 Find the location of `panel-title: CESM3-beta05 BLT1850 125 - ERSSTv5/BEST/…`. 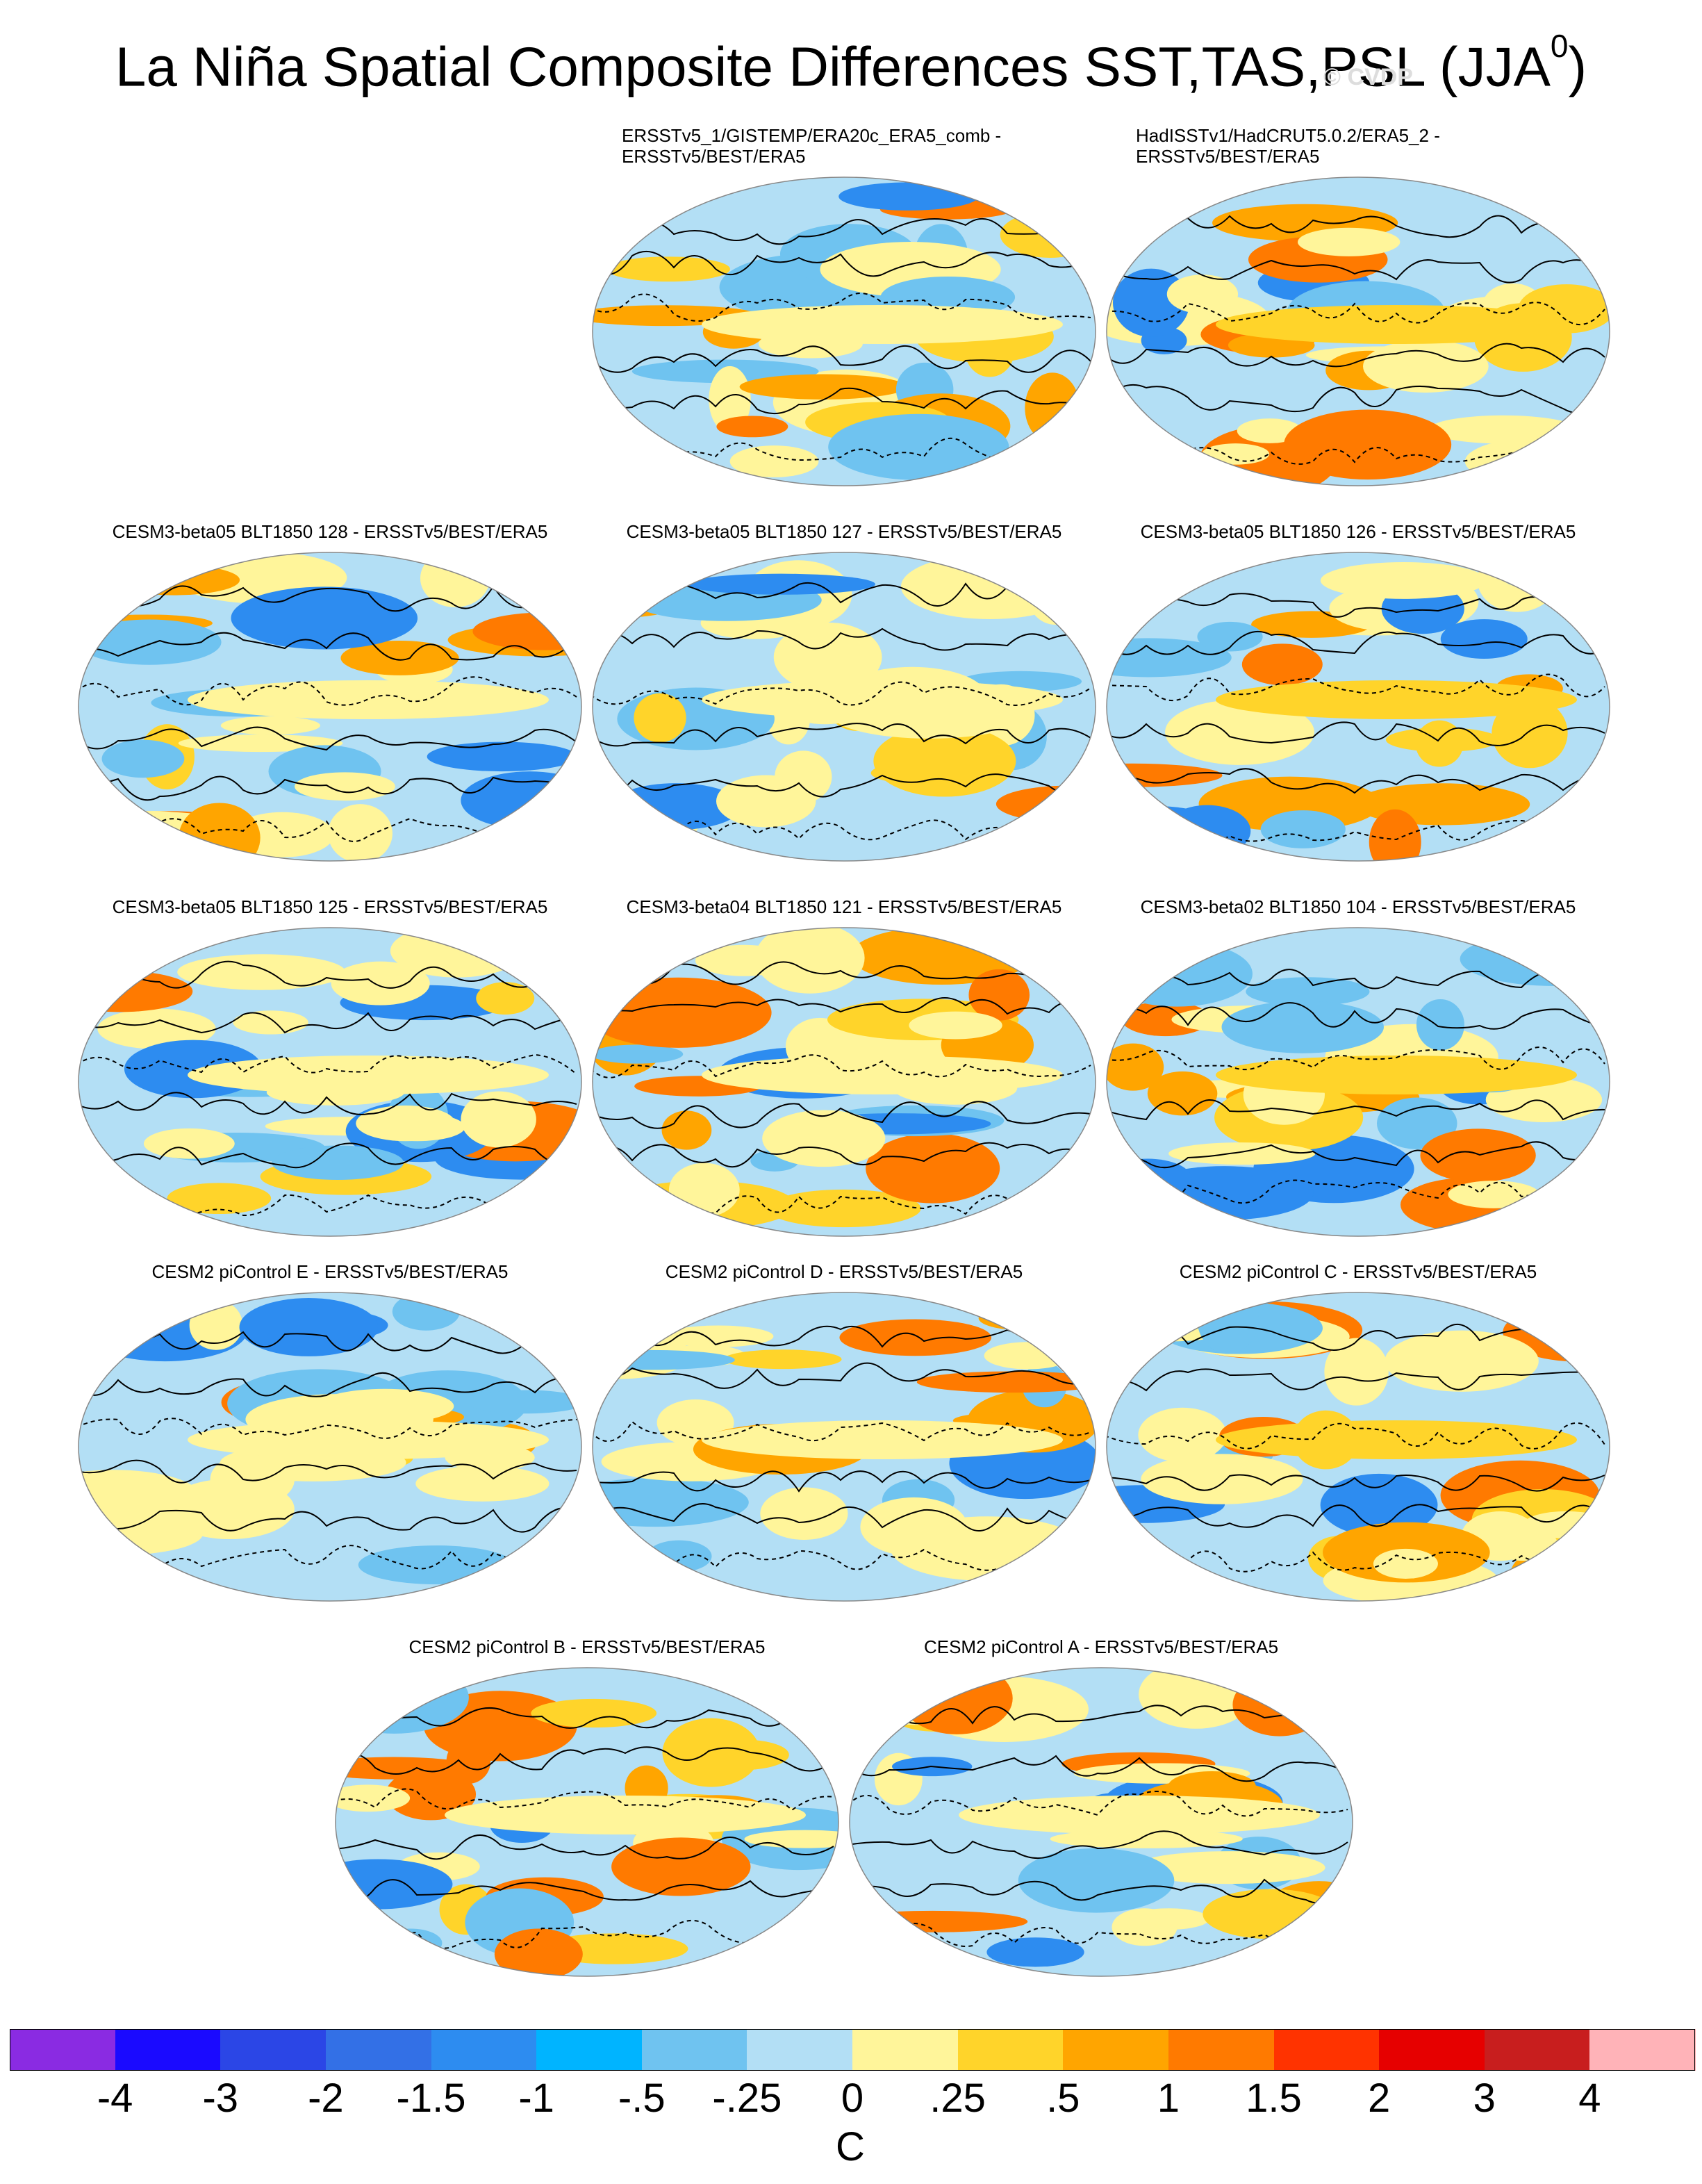

panel-title: CESM3-beta05 BLT1850 125 - ERSSTv5/BEST/… is located at coordinates (330, 906).